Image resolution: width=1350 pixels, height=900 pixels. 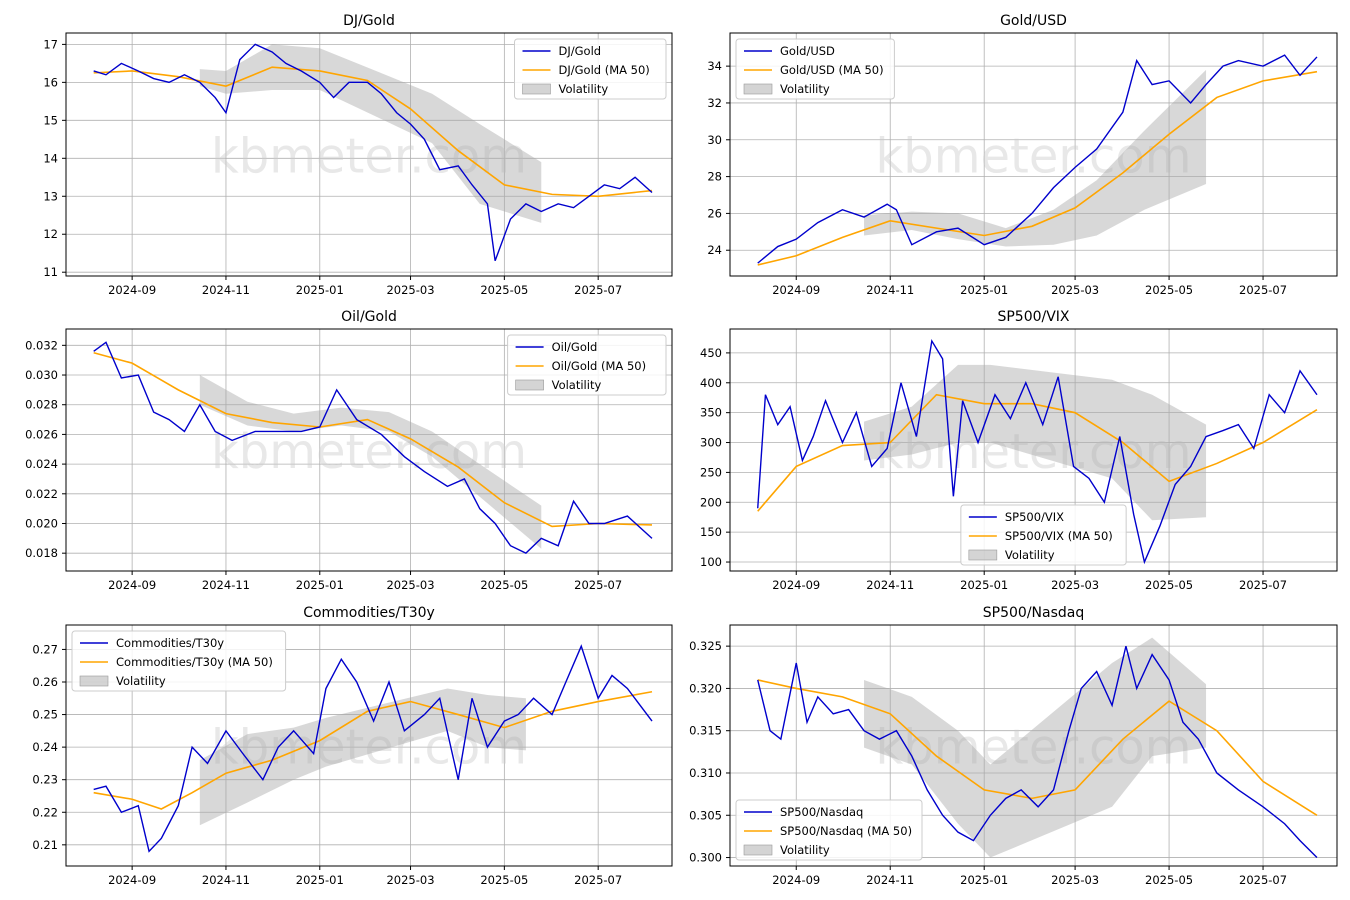 What do you see at coordinates (580, 51) in the screenshot?
I see `legend-label: DJ/Gold` at bounding box center [580, 51].